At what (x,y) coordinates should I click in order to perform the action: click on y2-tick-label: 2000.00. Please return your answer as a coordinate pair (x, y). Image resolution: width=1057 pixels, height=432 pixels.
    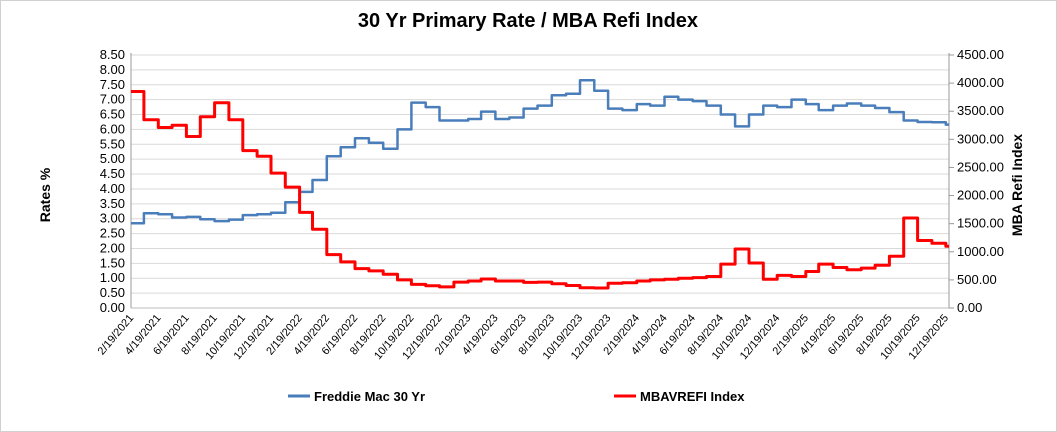
    Looking at the image, I should click on (980, 195).